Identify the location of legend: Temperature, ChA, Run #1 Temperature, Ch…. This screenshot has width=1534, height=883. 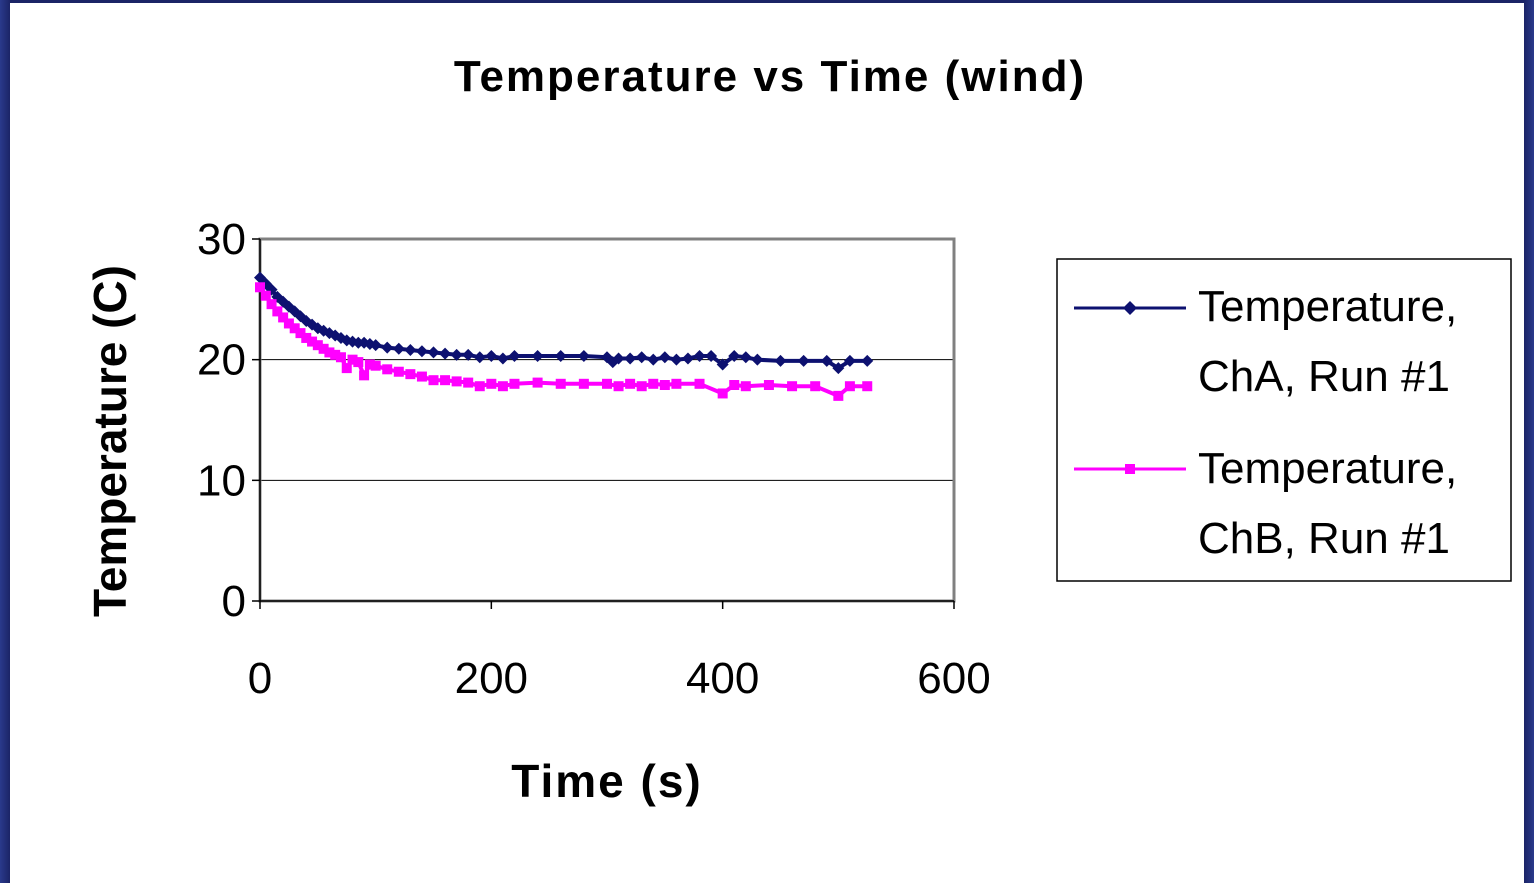
(1284, 420).